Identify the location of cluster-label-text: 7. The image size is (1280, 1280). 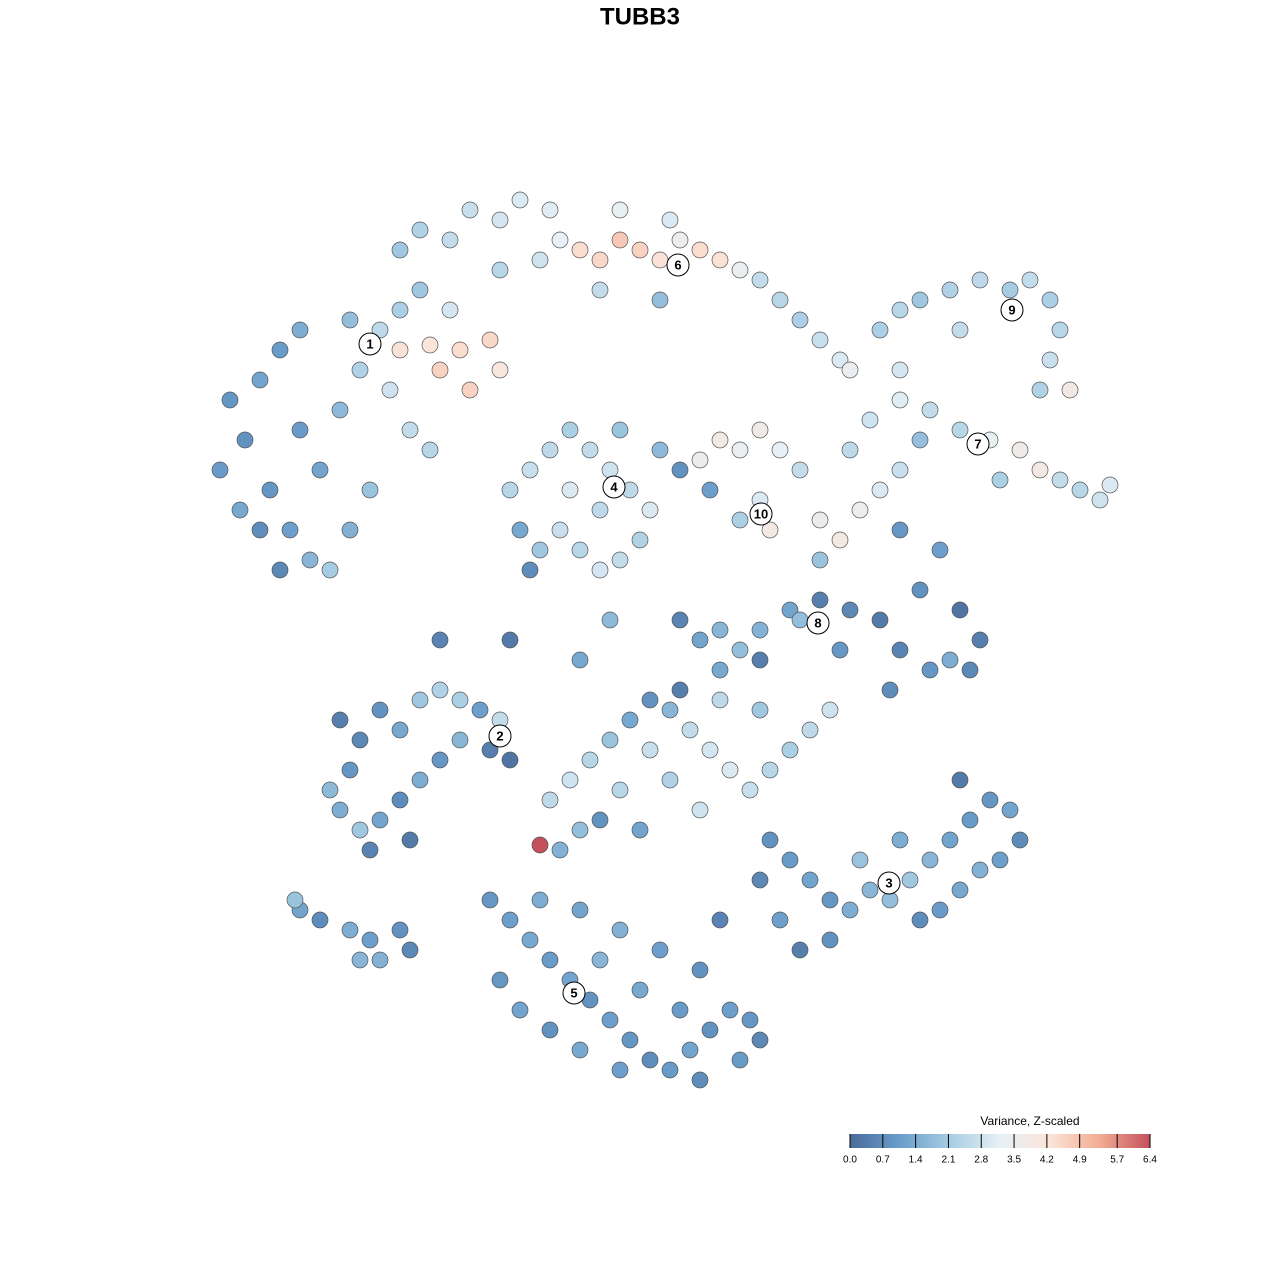
(977, 443).